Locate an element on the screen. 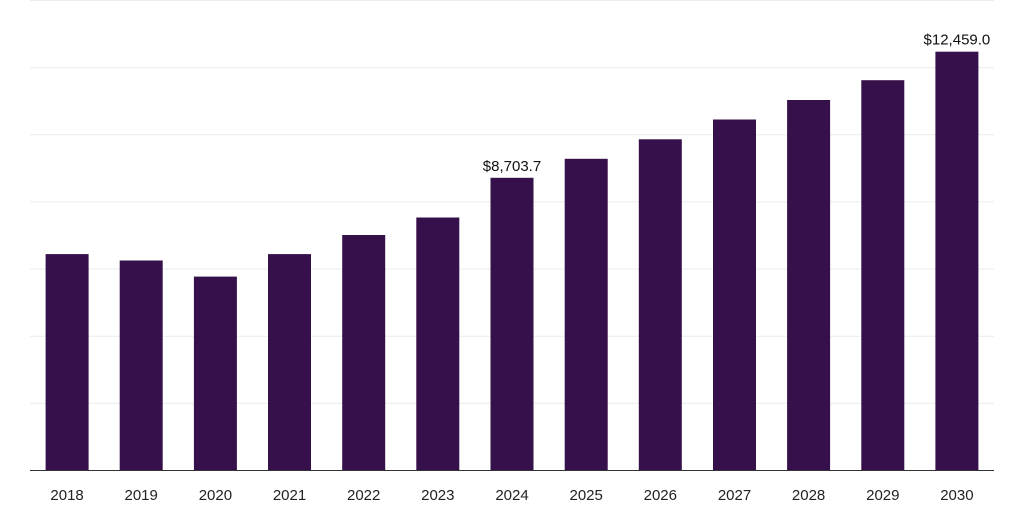  bar-2019 is located at coordinates (141, 365).